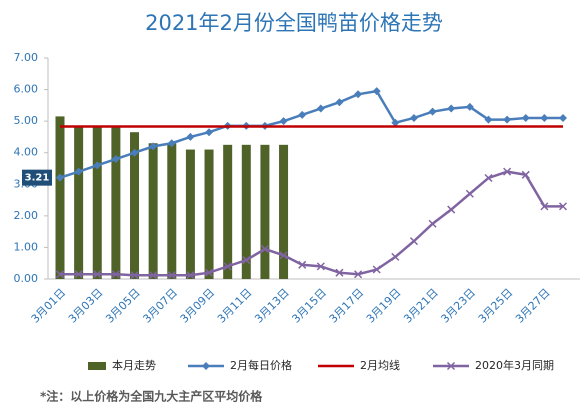 This screenshot has width=588, height=418. I want to click on legend-swatch, so click(97, 366).